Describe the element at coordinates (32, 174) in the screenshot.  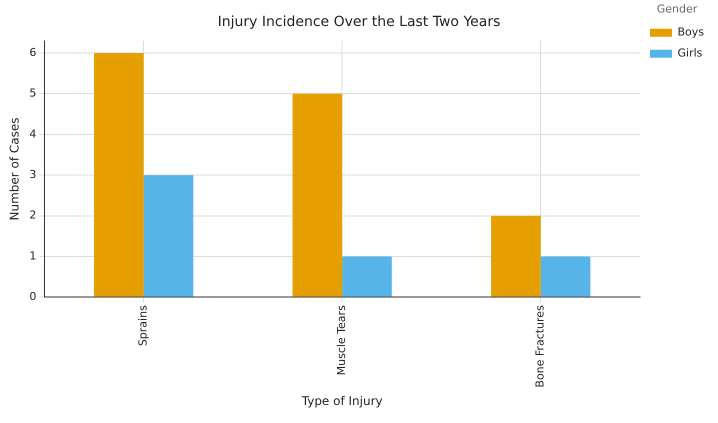
I see `y-tick-label: 3` at that location.